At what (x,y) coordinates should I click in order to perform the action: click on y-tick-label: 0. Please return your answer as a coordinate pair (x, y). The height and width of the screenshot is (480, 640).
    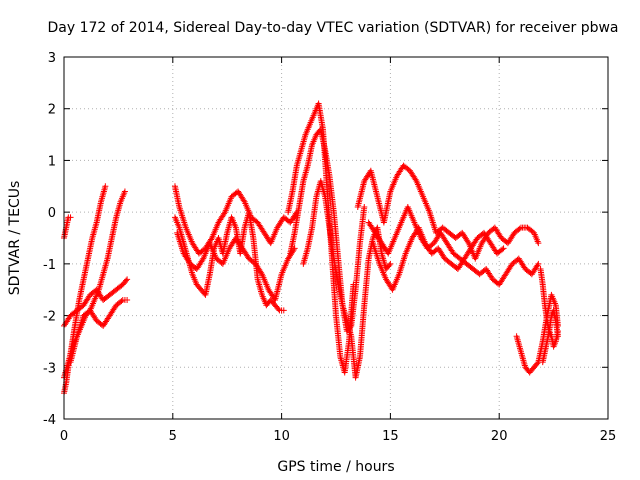
    Looking at the image, I should click on (52, 213).